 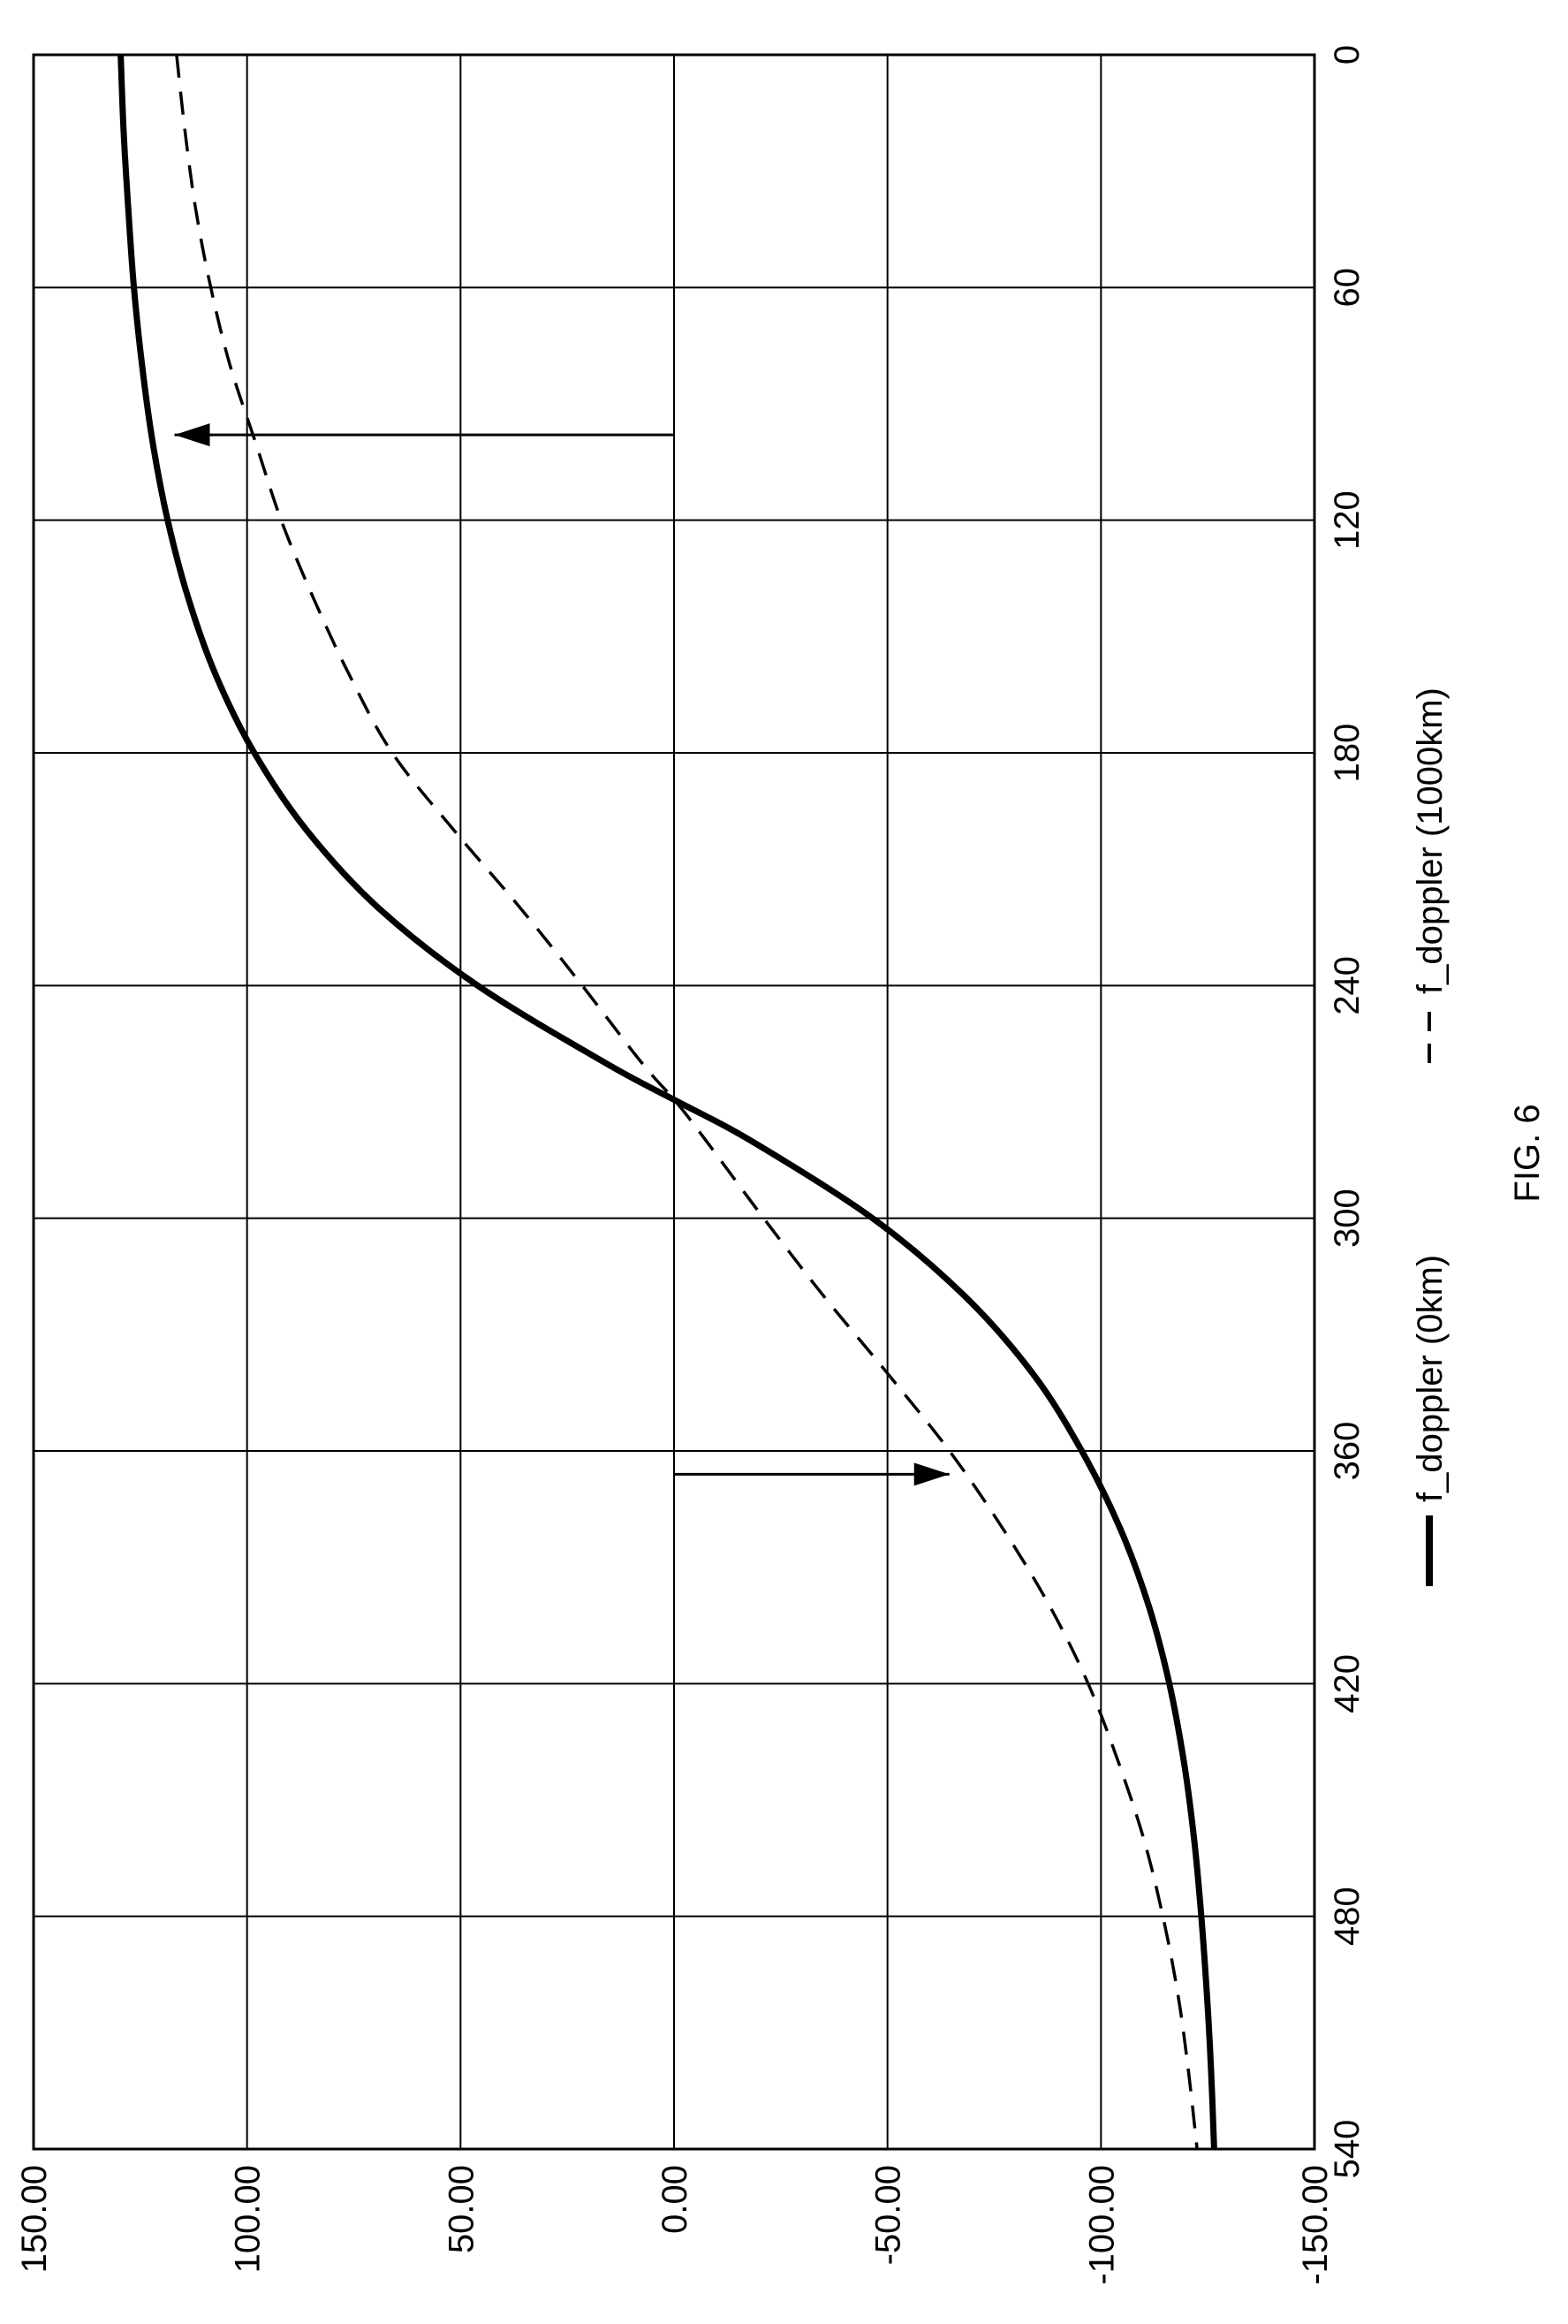 I want to click on x-tick-label: 300, so click(x=1347, y=1218).